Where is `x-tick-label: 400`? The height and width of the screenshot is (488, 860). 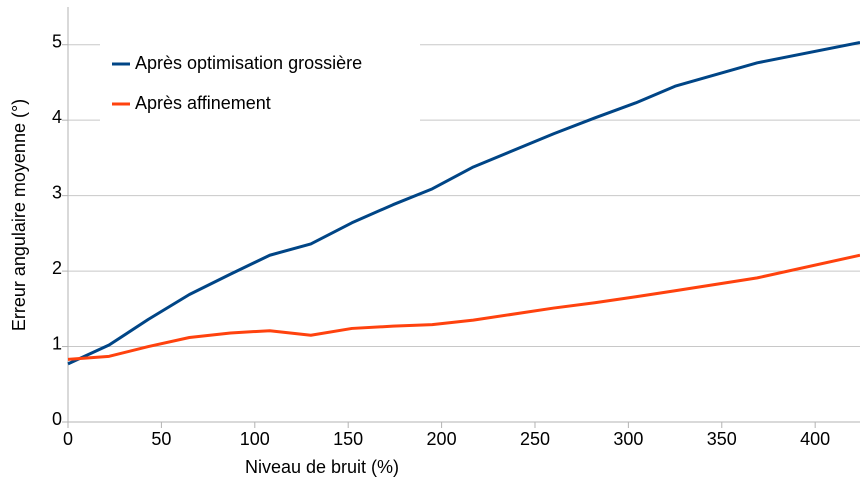
x-tick-label: 400 is located at coordinates (815, 439).